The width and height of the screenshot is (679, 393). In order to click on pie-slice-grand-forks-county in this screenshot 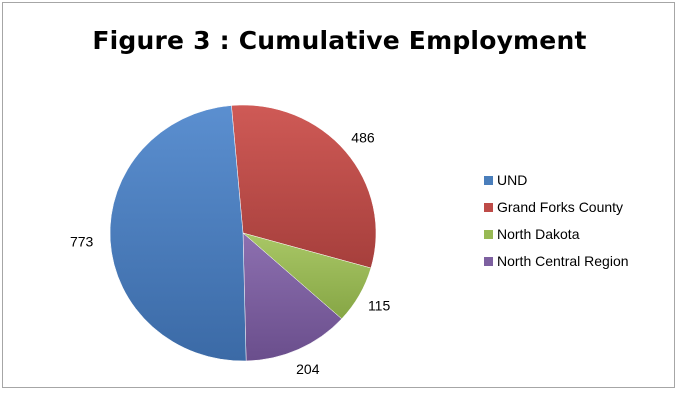, I will do `click(304, 186)`.